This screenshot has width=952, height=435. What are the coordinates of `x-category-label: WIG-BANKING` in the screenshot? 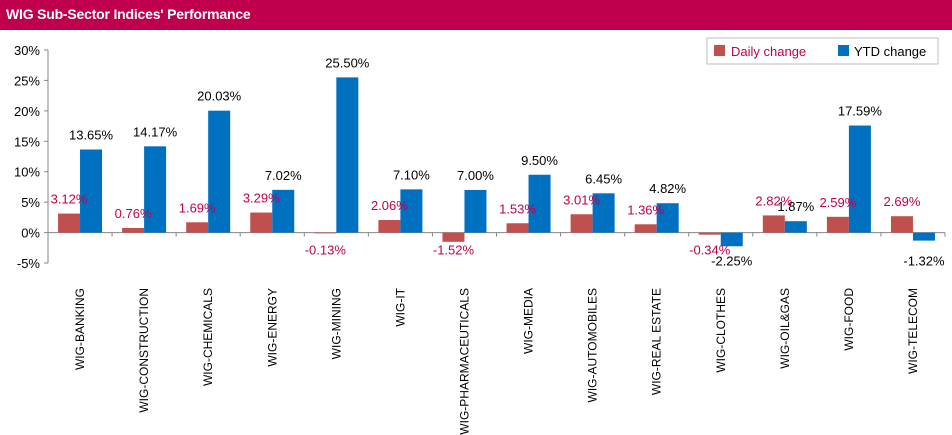 It's located at (80, 329).